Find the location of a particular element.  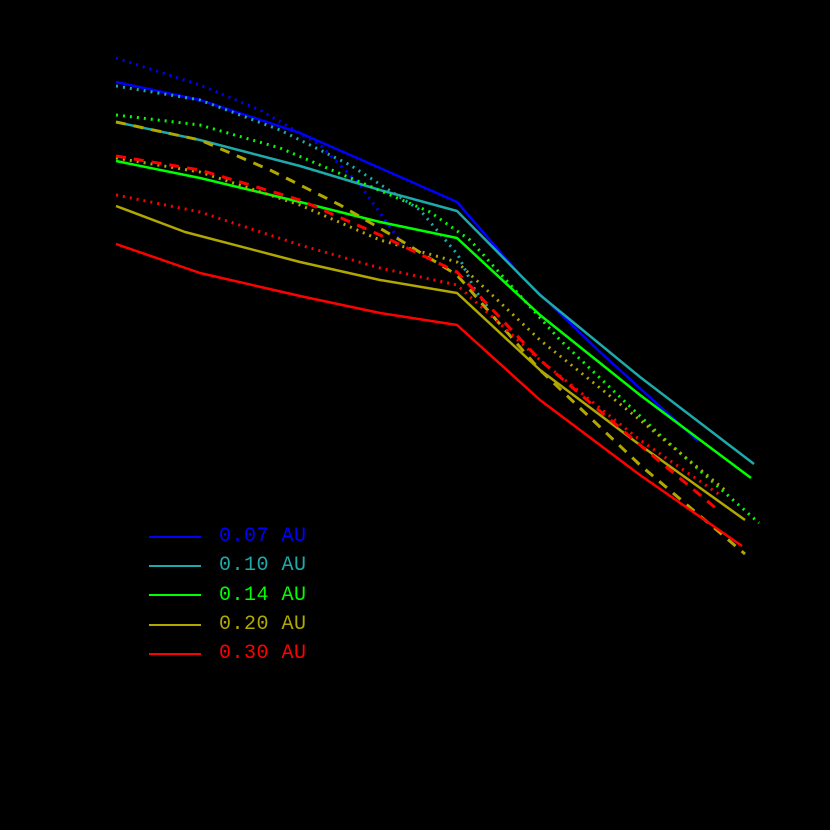

legend-item-0-20-au: 0.20 AU is located at coordinates (228, 624).